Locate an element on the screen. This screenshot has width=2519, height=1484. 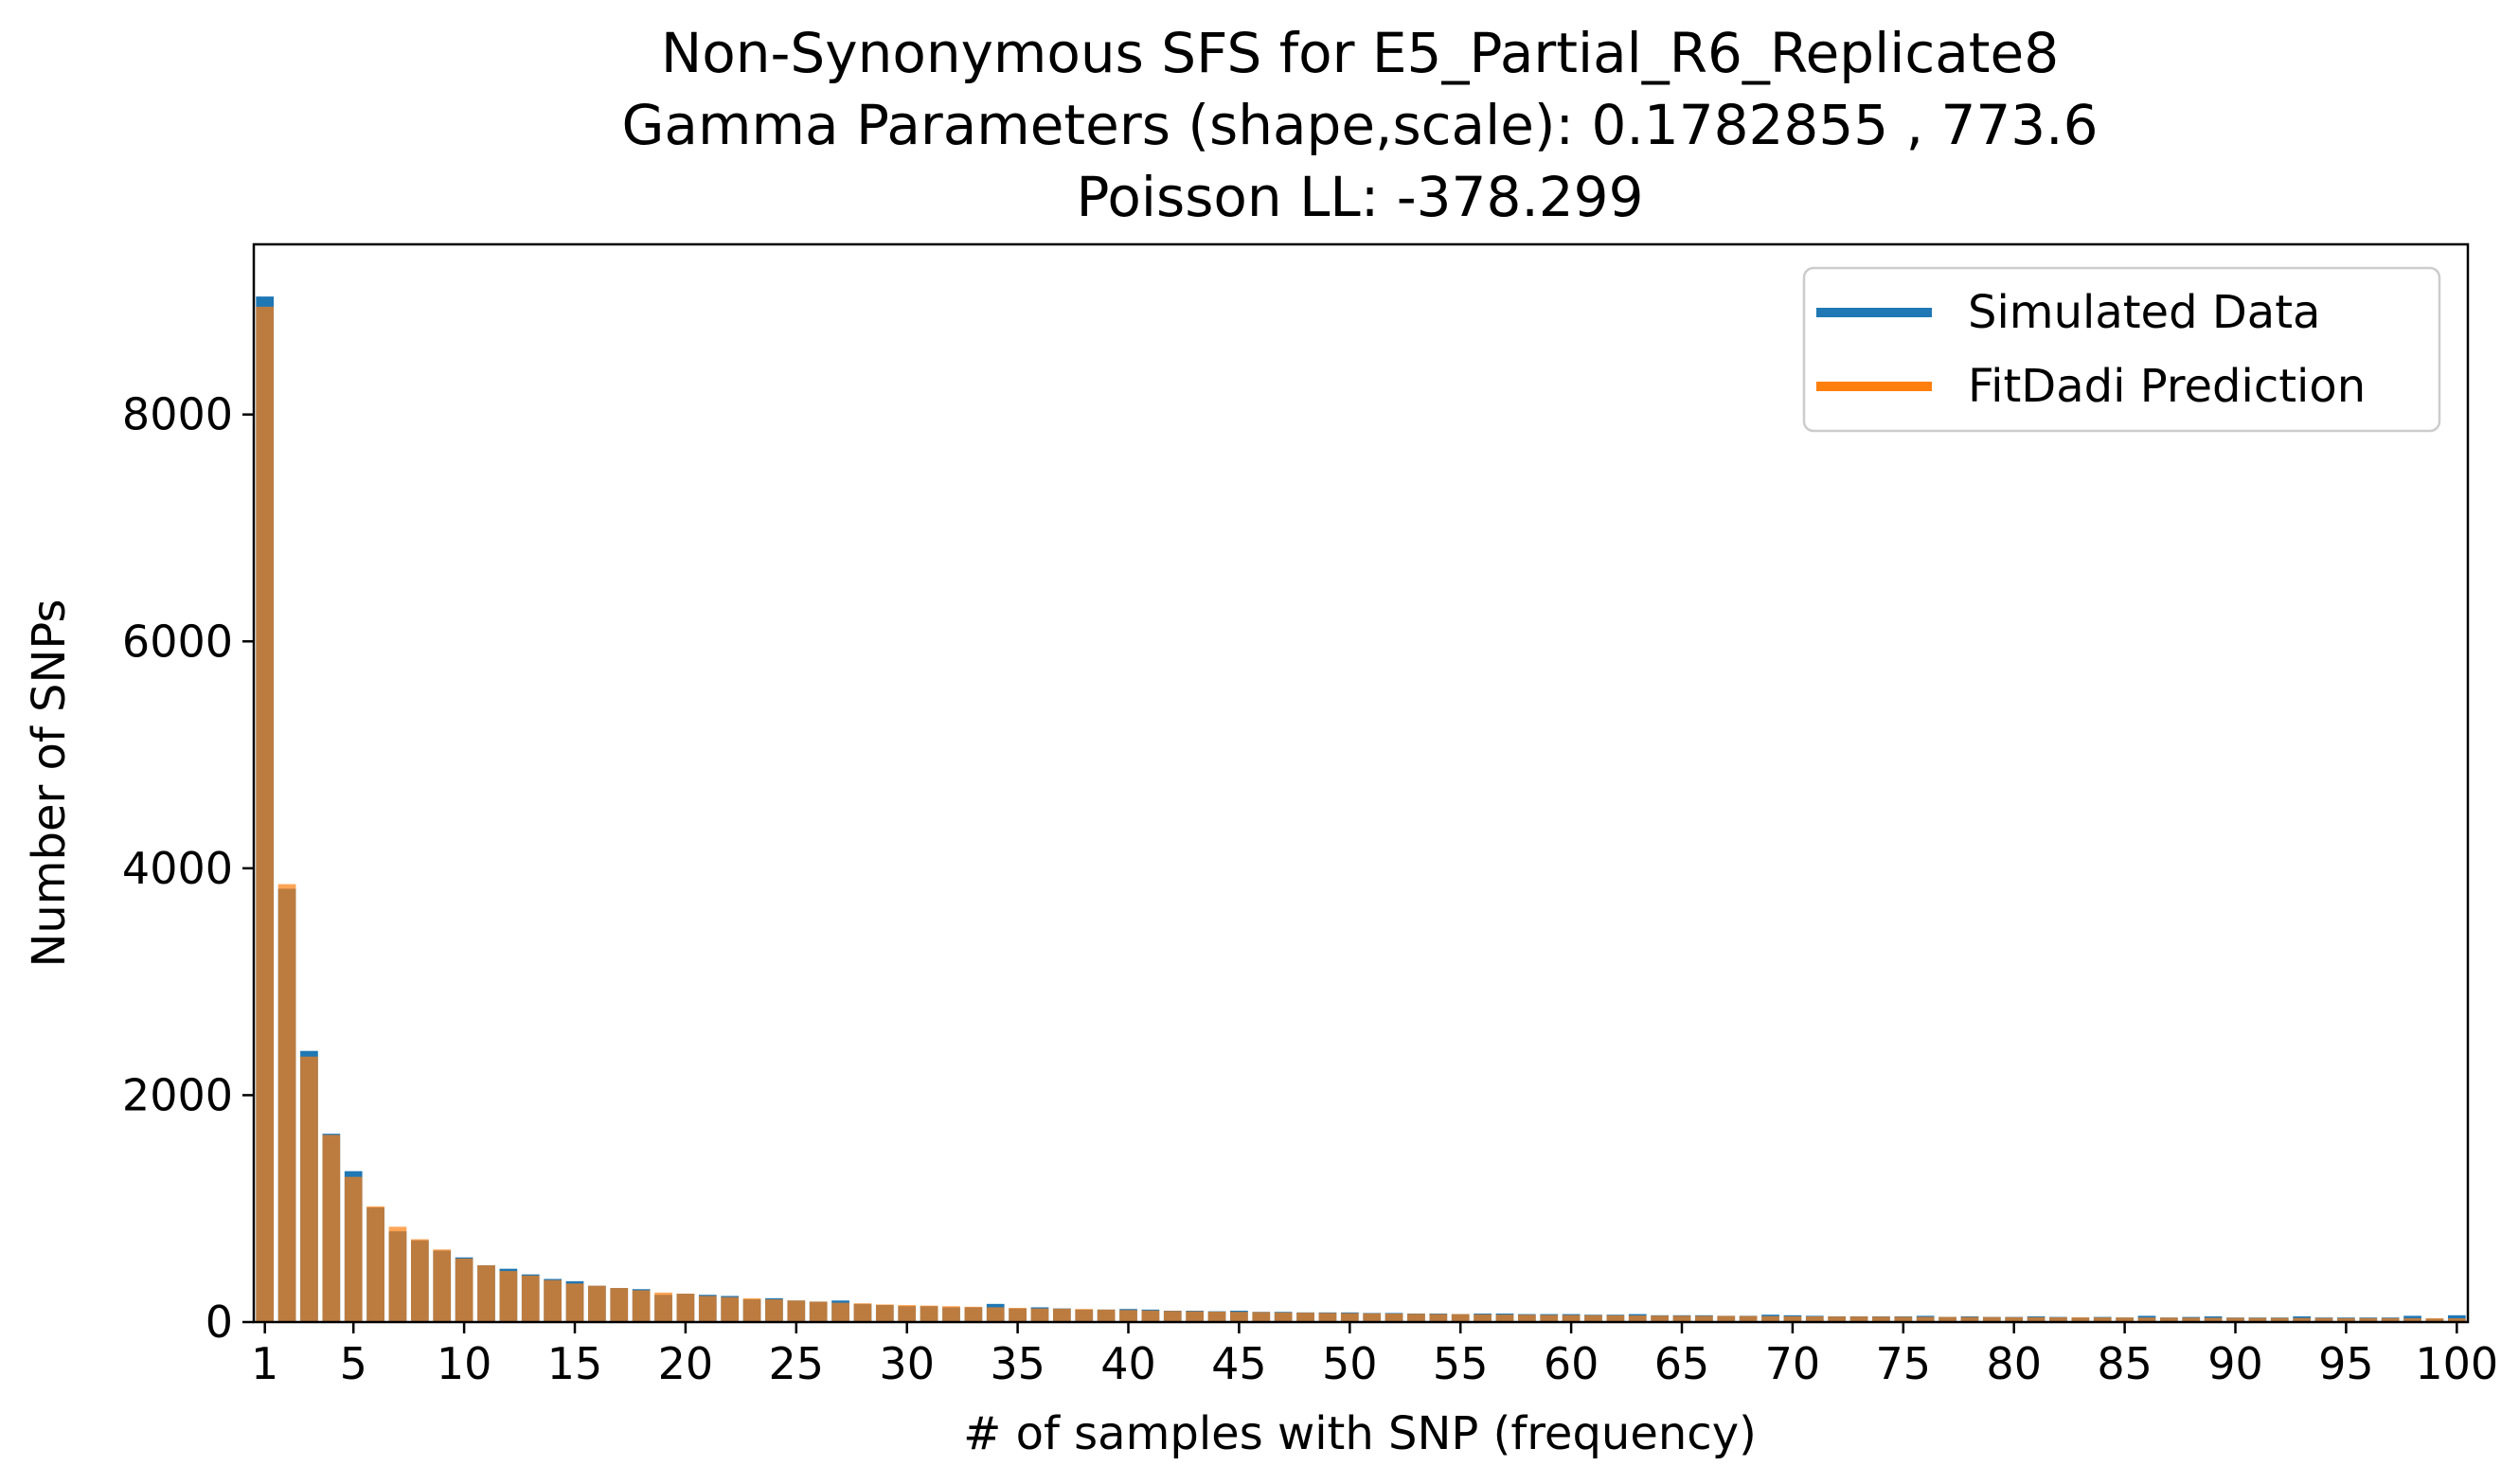
x-axis-label: # of samples with SNP (frequency) is located at coordinates (1360, 1433).